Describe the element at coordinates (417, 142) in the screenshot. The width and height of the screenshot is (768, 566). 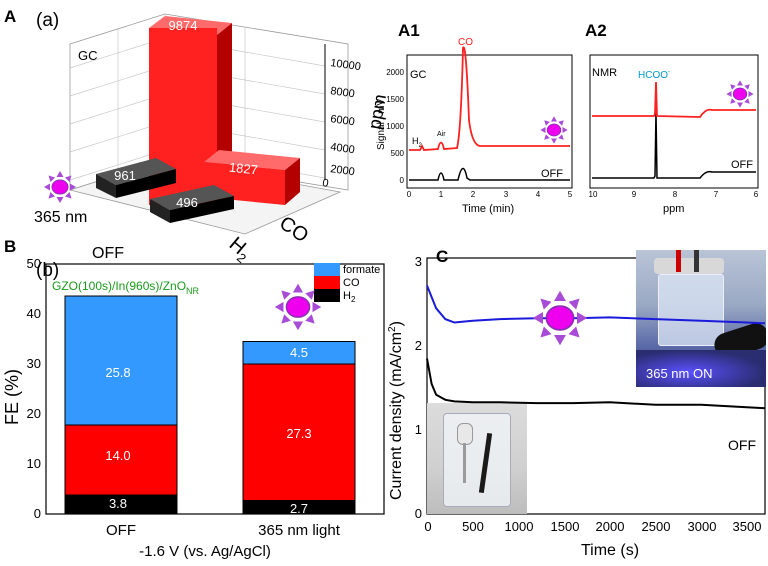
I see `annotation-h2: H2` at that location.